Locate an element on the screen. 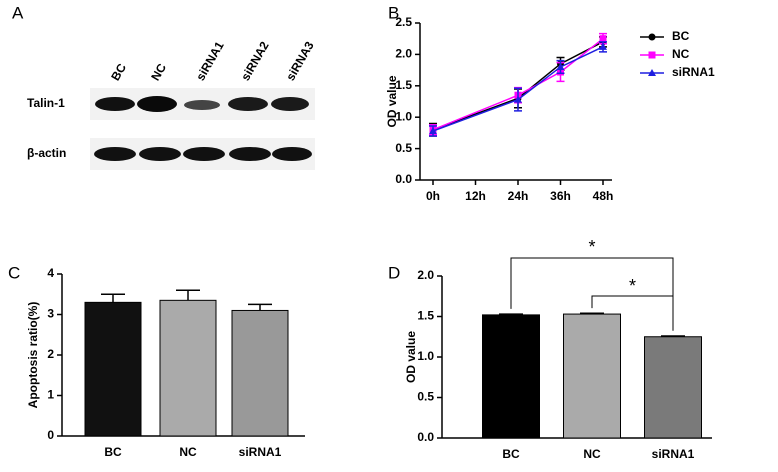 This screenshot has height=472, width=778. legend-label: siRNA1 is located at coordinates (693, 72).